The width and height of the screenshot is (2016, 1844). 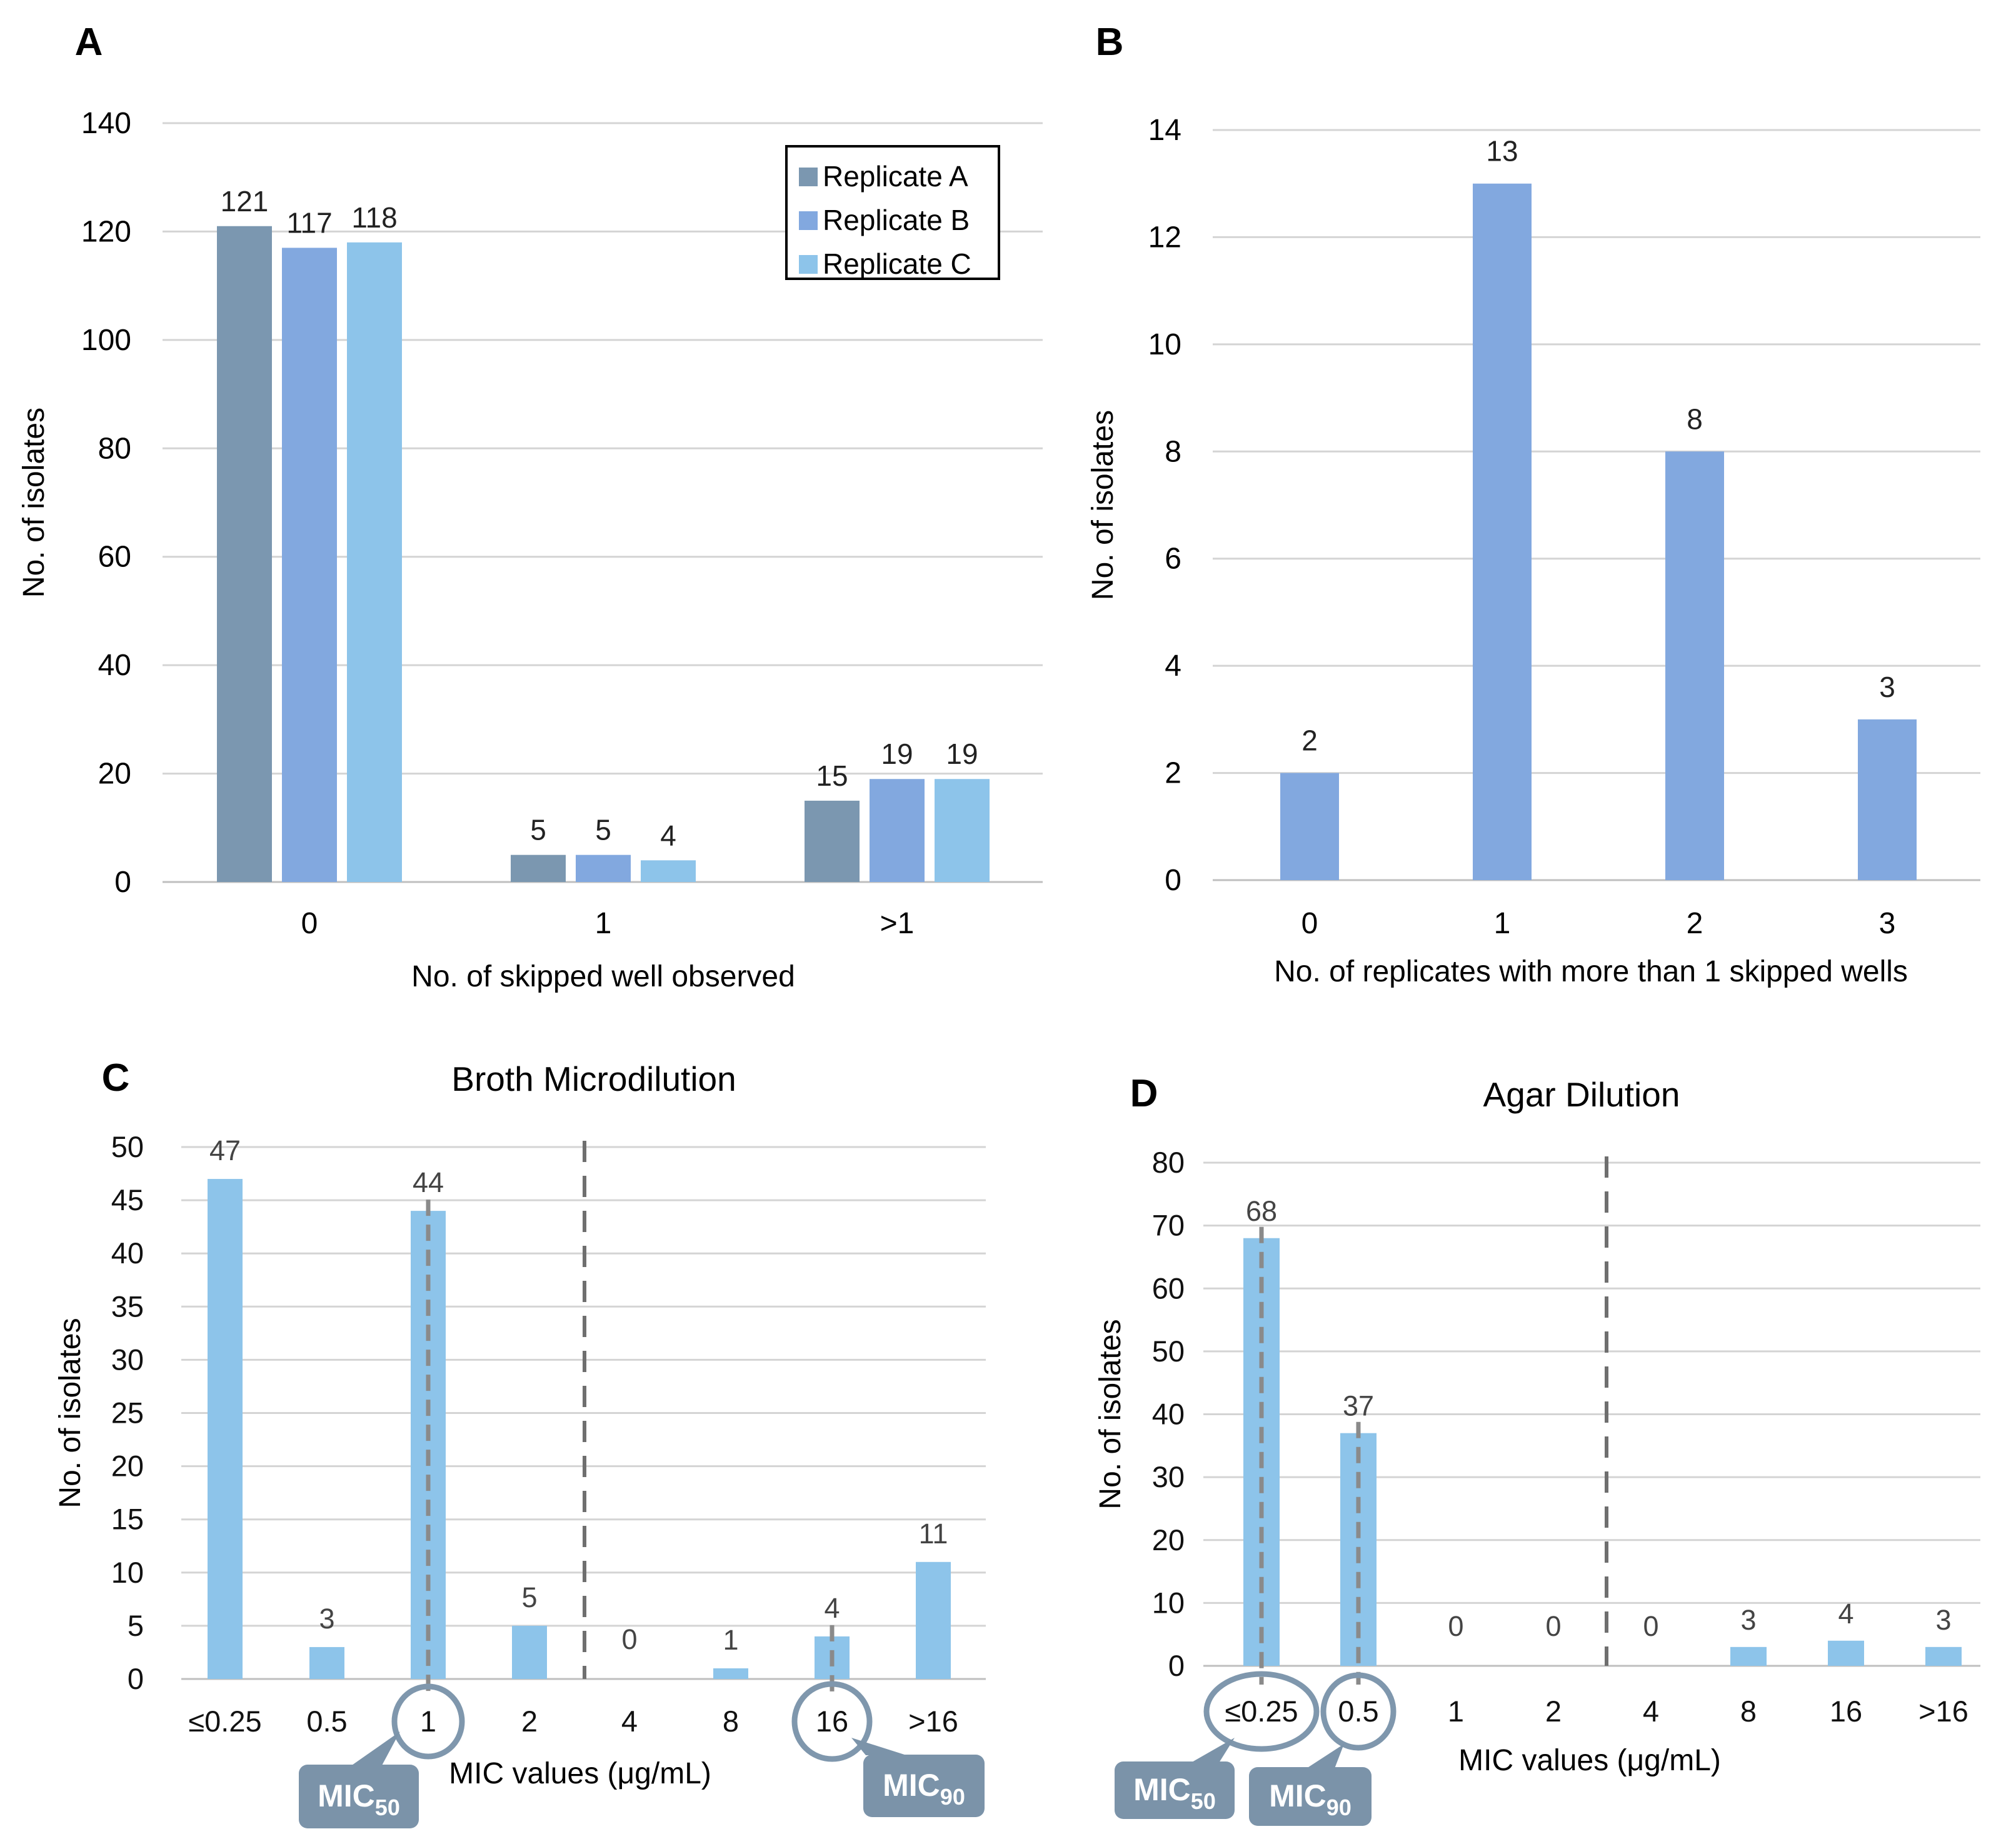 I want to click on y-tick-label: 50, so click(x=1168, y=1351).